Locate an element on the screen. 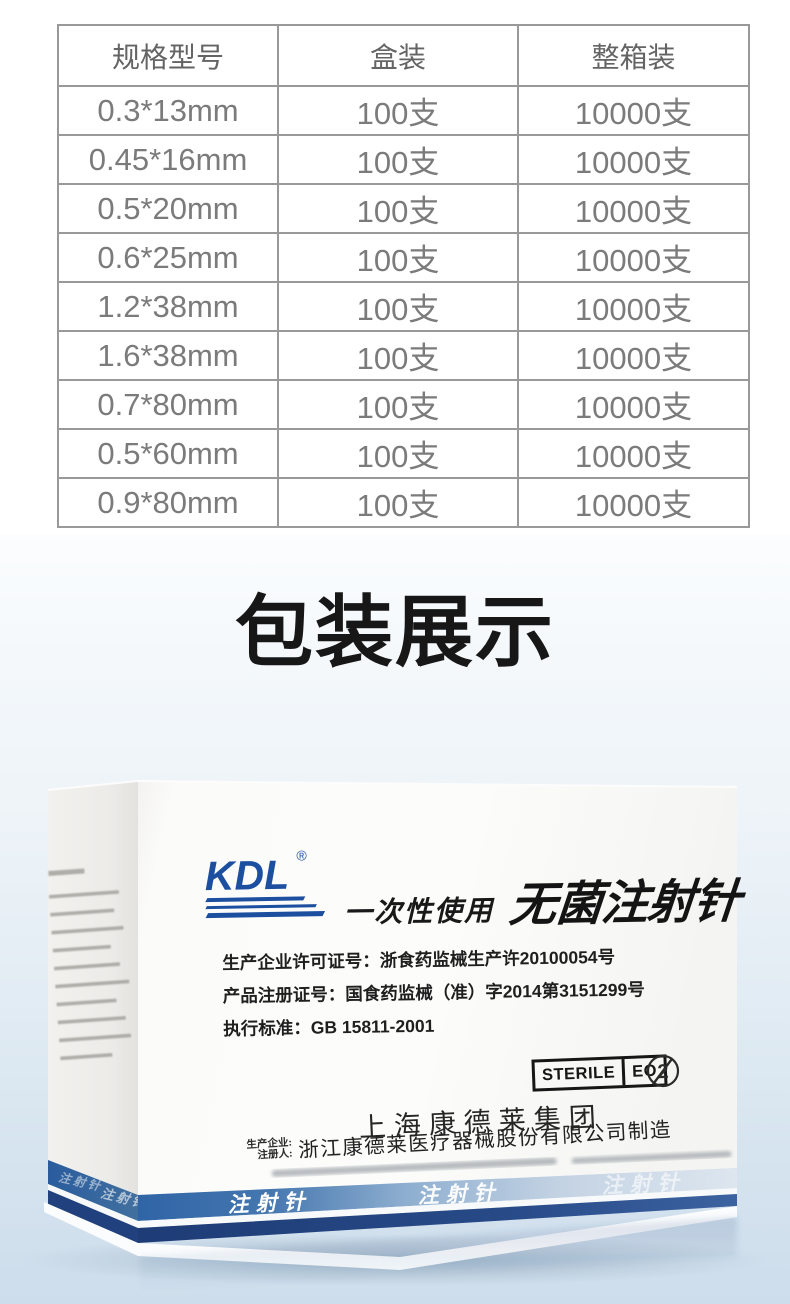 This screenshot has height=1304, width=790. manufacturer-label: 生产企业: 注册人: is located at coordinates (269, 1149).